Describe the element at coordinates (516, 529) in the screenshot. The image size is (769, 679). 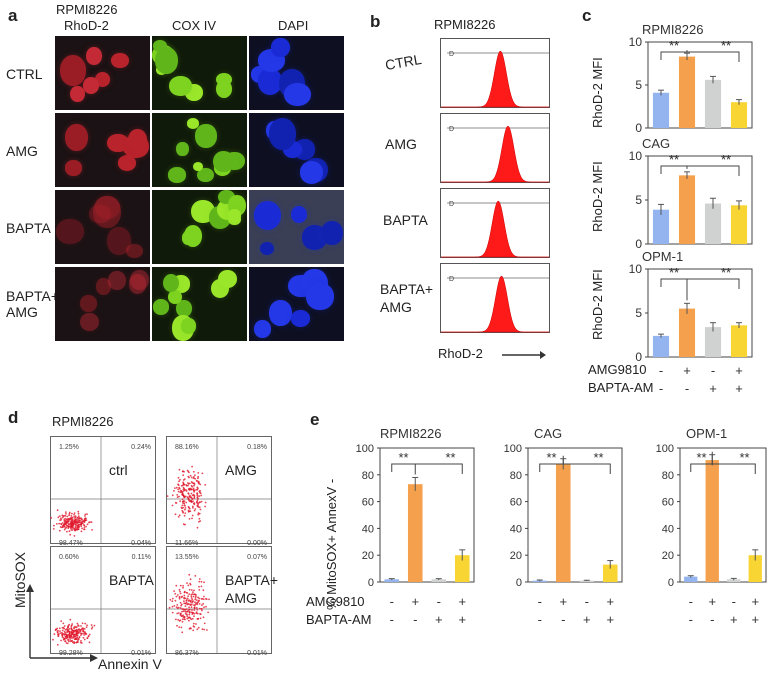
I see `y-tick-label: 40` at that location.